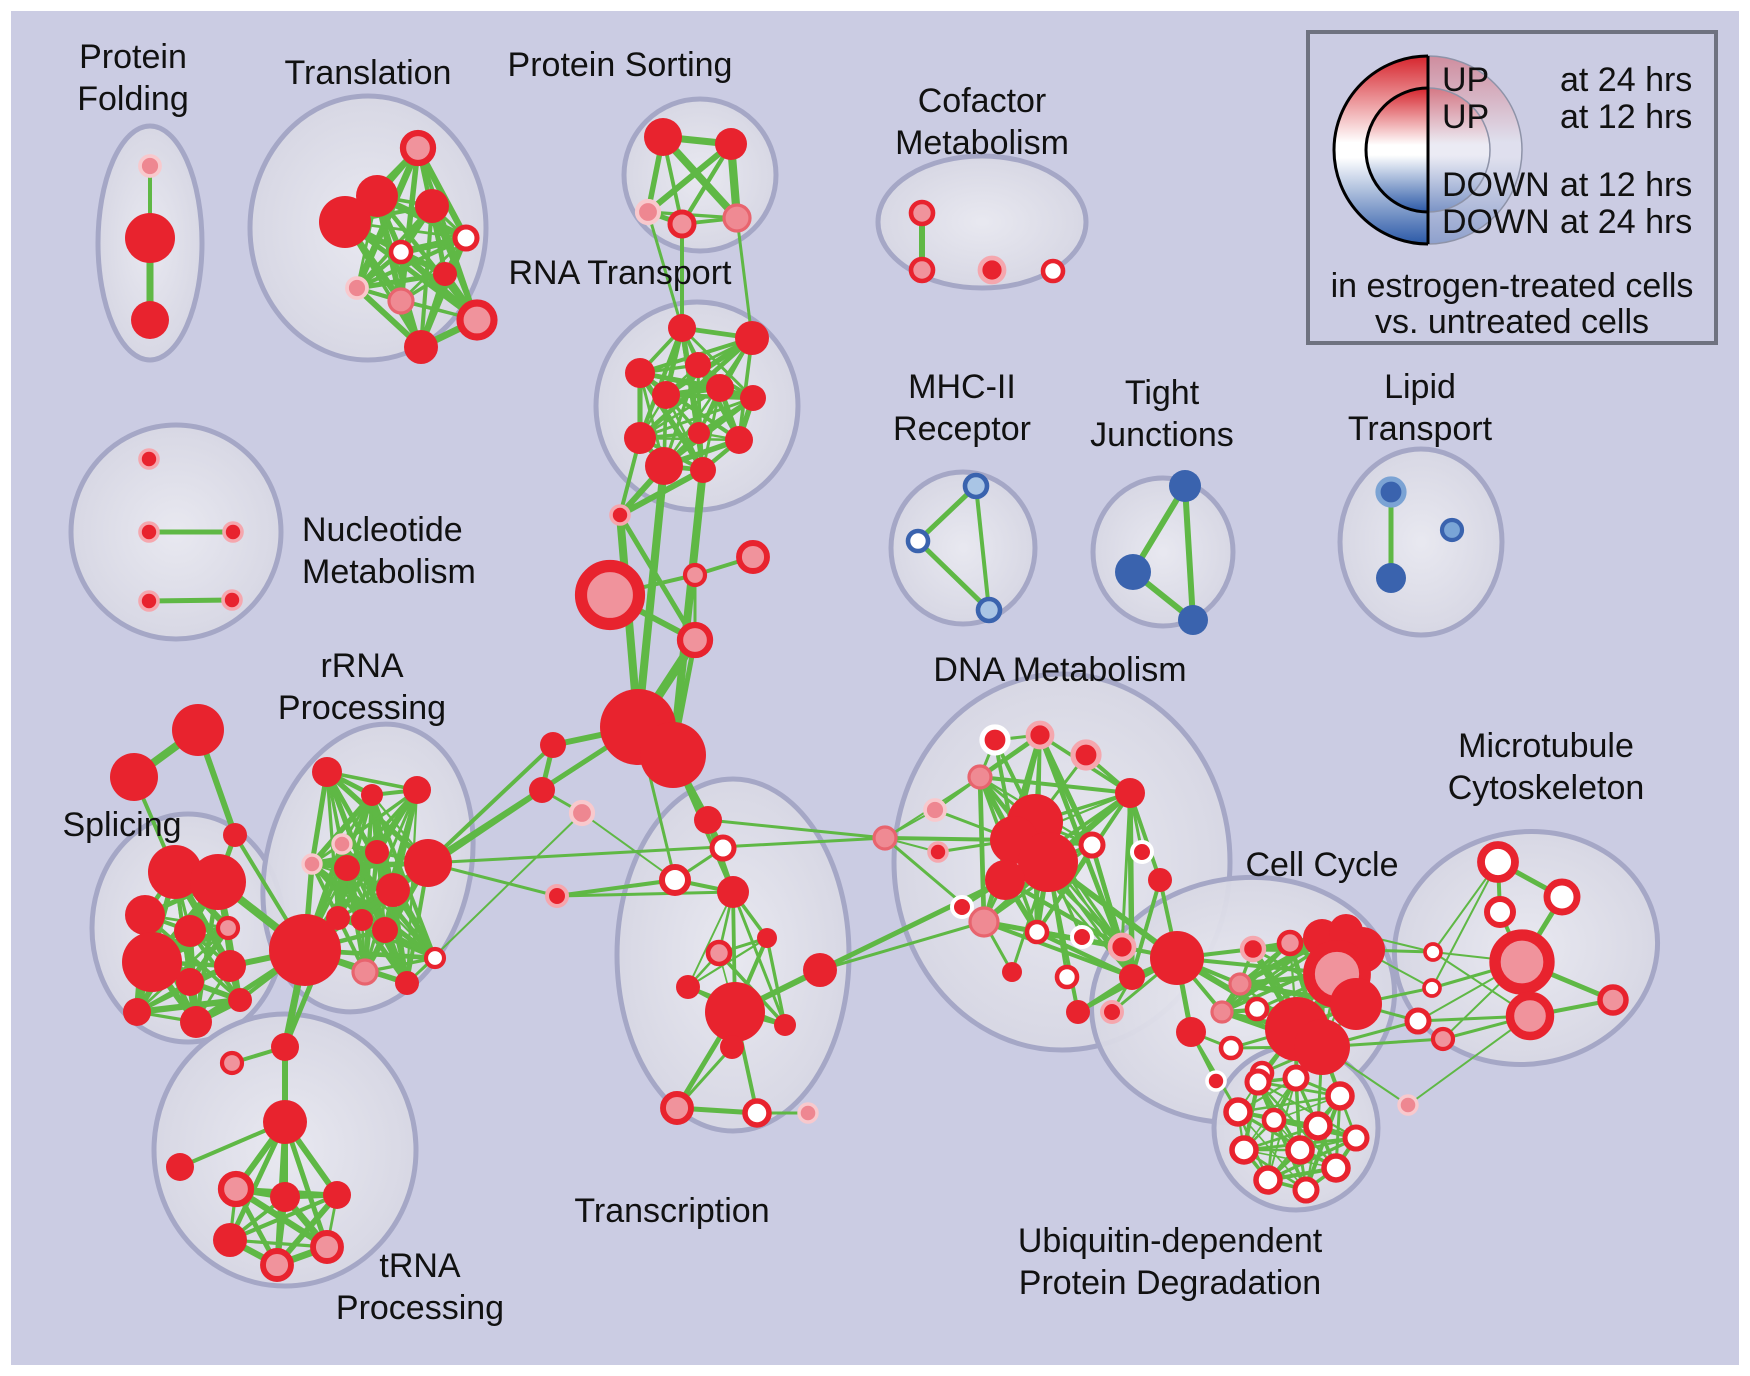  Describe the element at coordinates (675, 880) in the screenshot. I see `gene-node-tx3` at that location.